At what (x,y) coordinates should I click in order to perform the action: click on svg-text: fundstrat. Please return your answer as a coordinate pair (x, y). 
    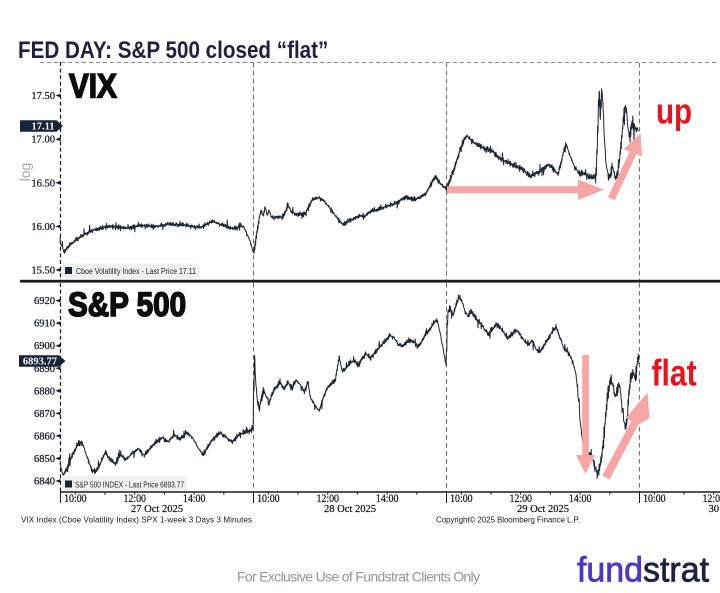
    Looking at the image, I should click on (643, 570).